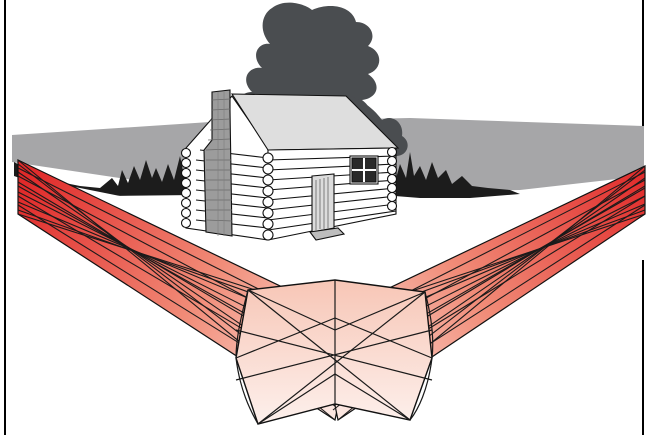  What do you see at coordinates (268, 196) in the screenshot?
I see `log-ends-corner` at bounding box center [268, 196].